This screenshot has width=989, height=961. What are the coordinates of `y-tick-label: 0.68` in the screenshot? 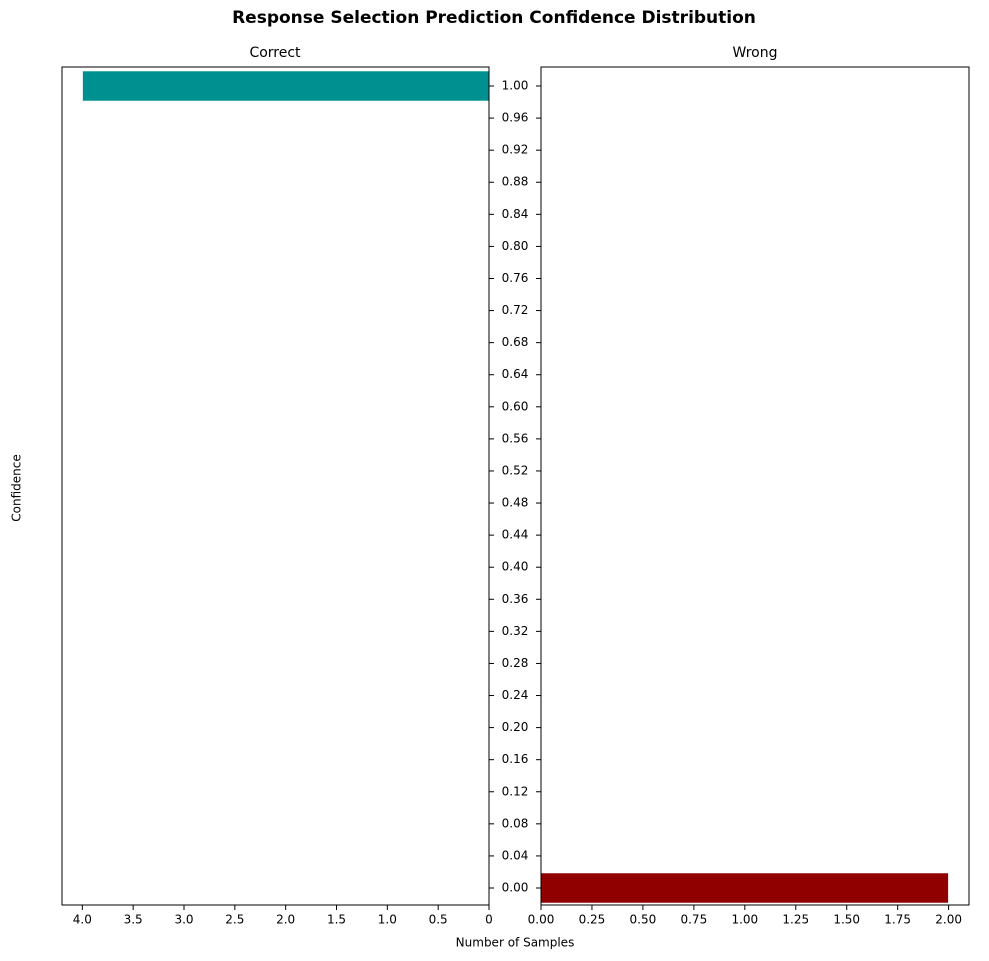 It's located at (515, 342).